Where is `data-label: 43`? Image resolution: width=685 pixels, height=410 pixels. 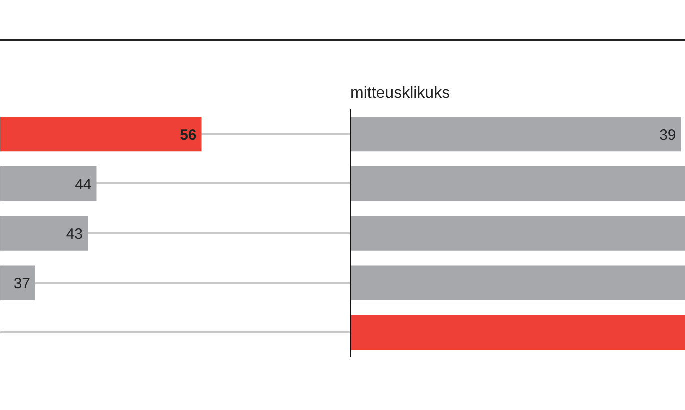
data-label: 43 is located at coordinates (75, 234).